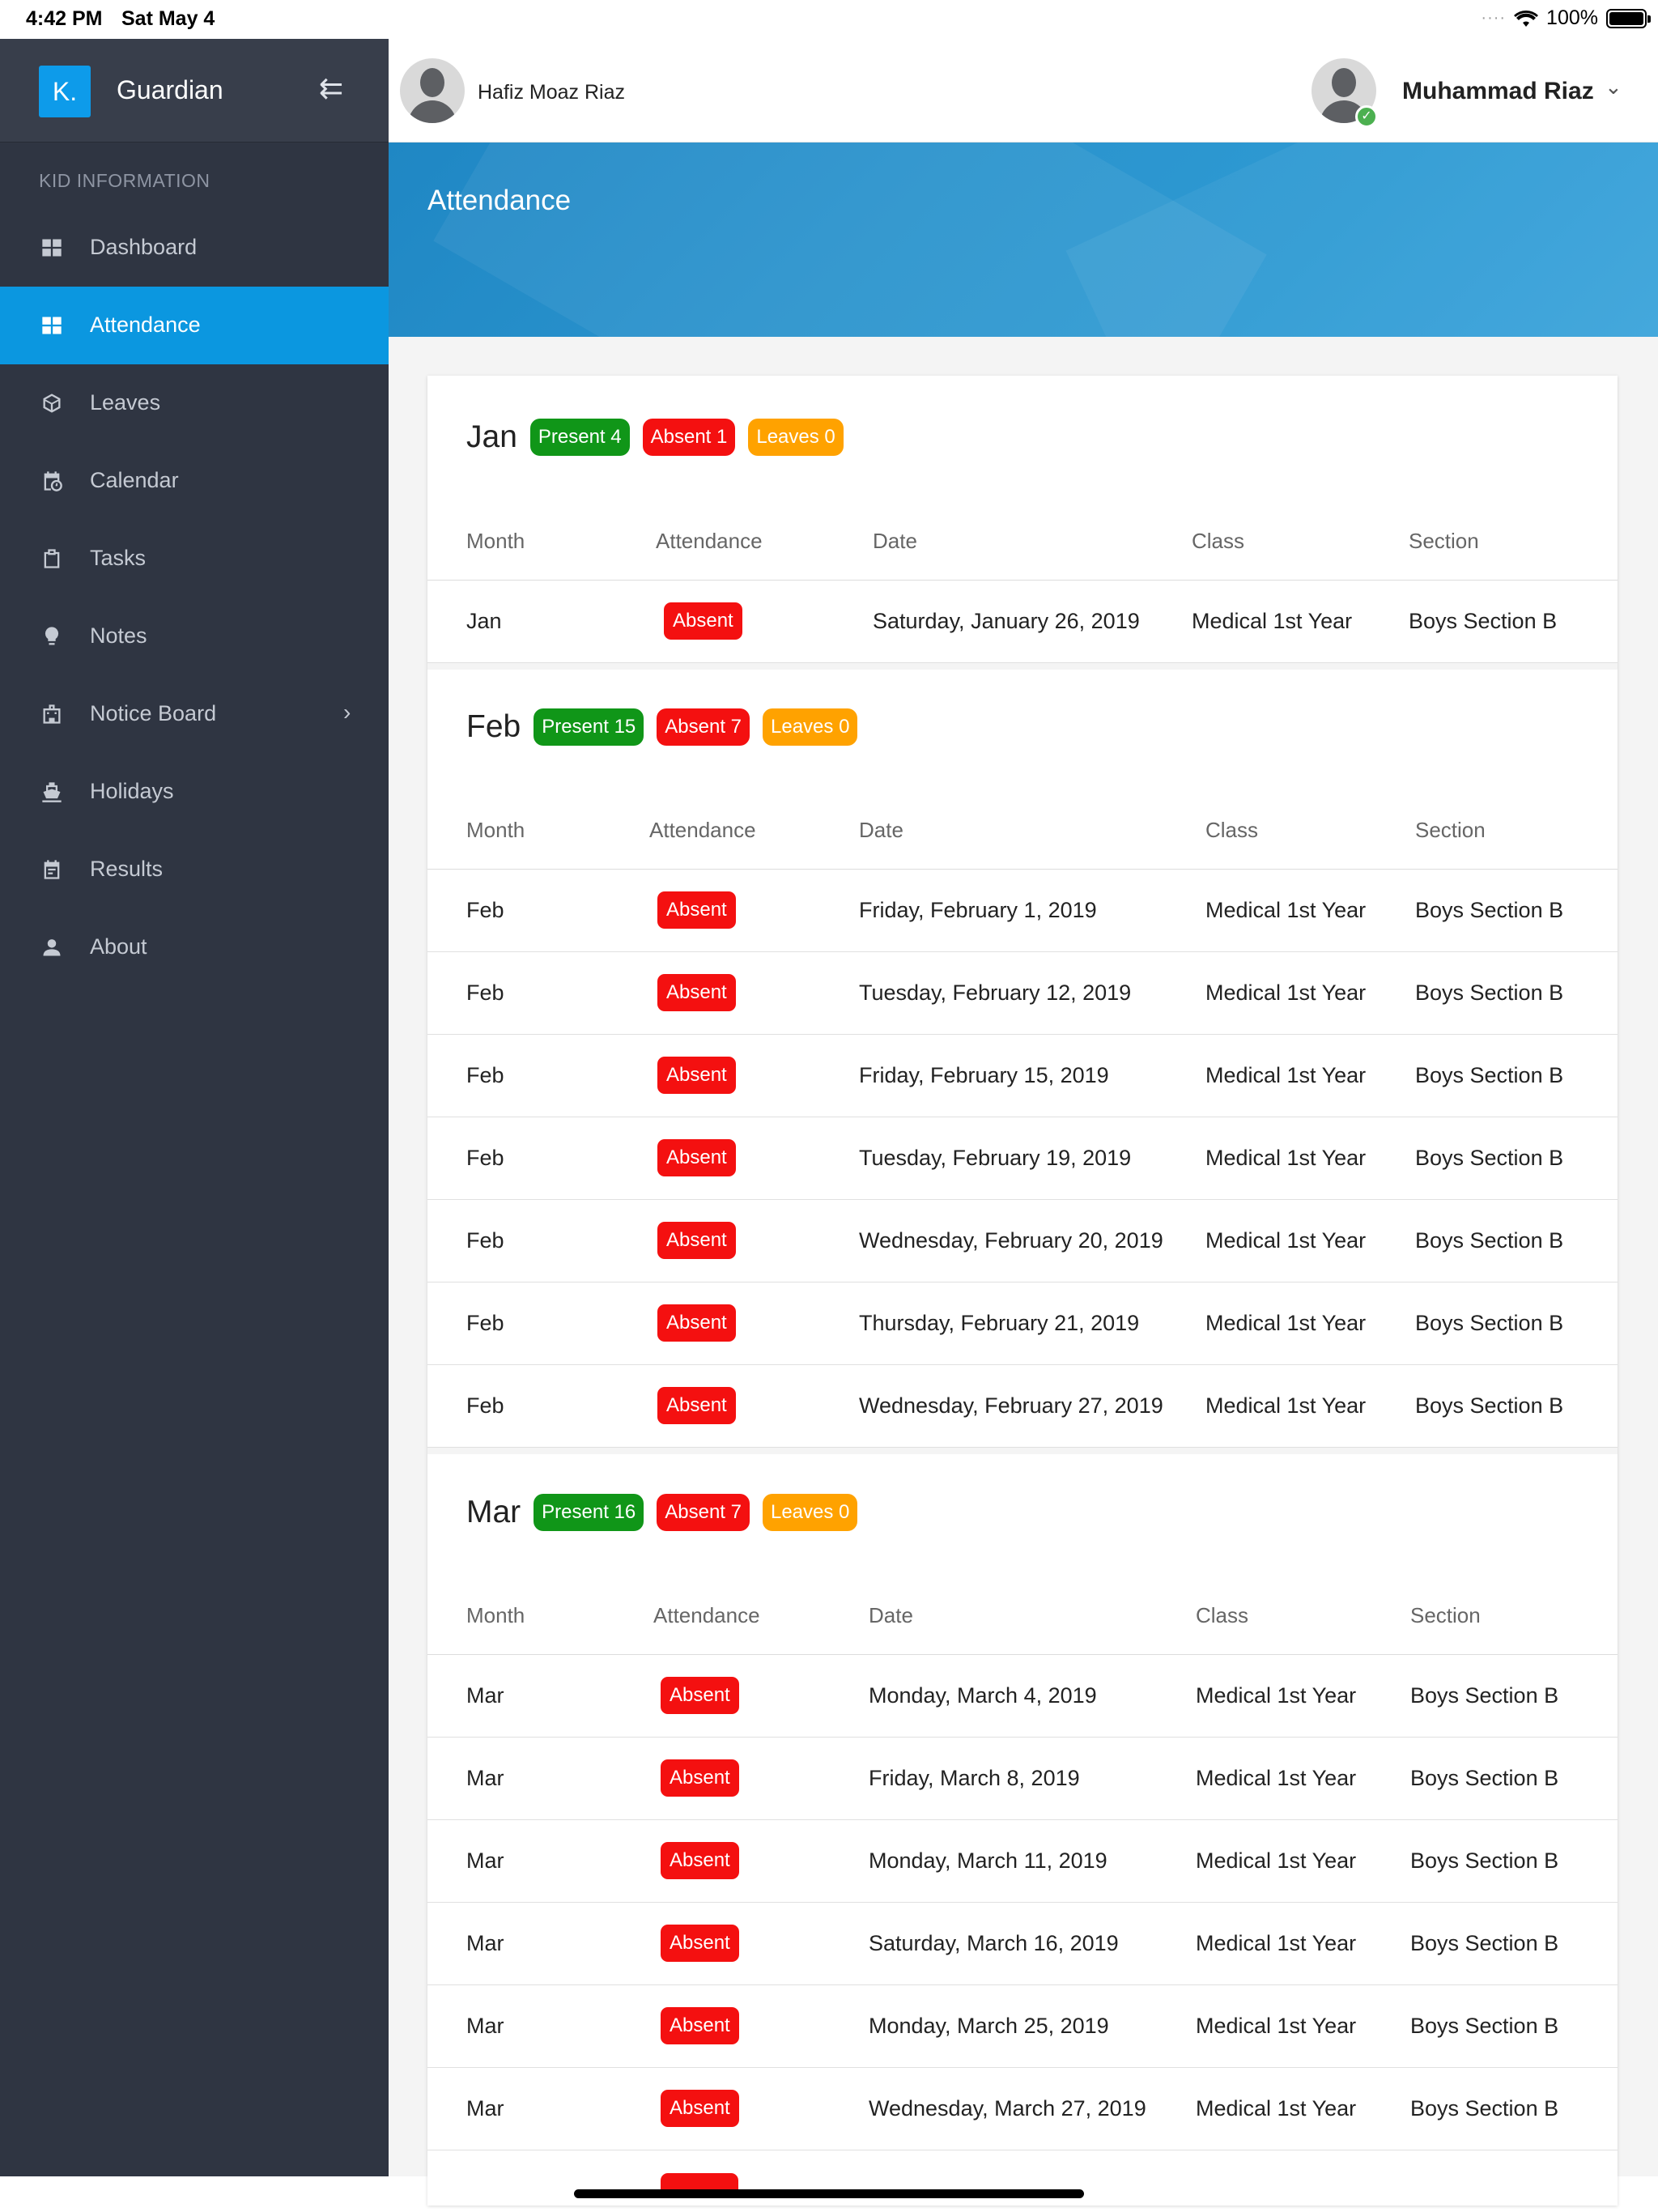  I want to click on online-status-icon: ✓, so click(1366, 117).